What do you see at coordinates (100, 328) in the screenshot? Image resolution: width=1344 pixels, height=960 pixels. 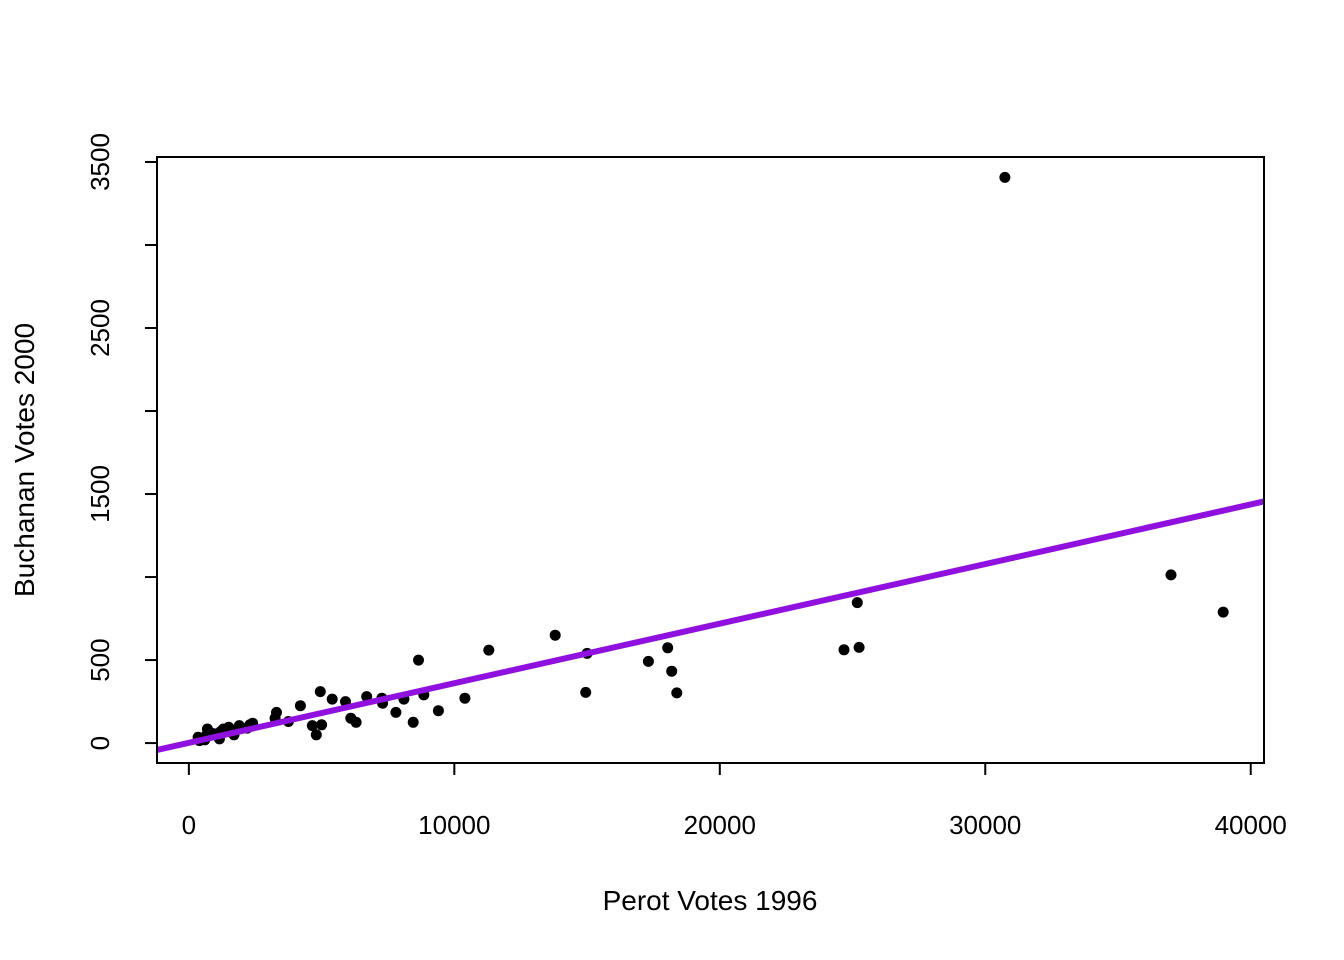 I see `y-tick-label-5: 2500` at bounding box center [100, 328].